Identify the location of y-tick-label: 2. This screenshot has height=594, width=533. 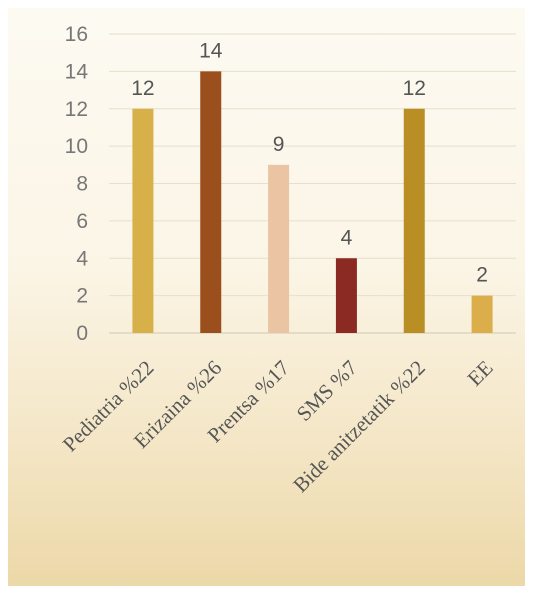
(82, 296).